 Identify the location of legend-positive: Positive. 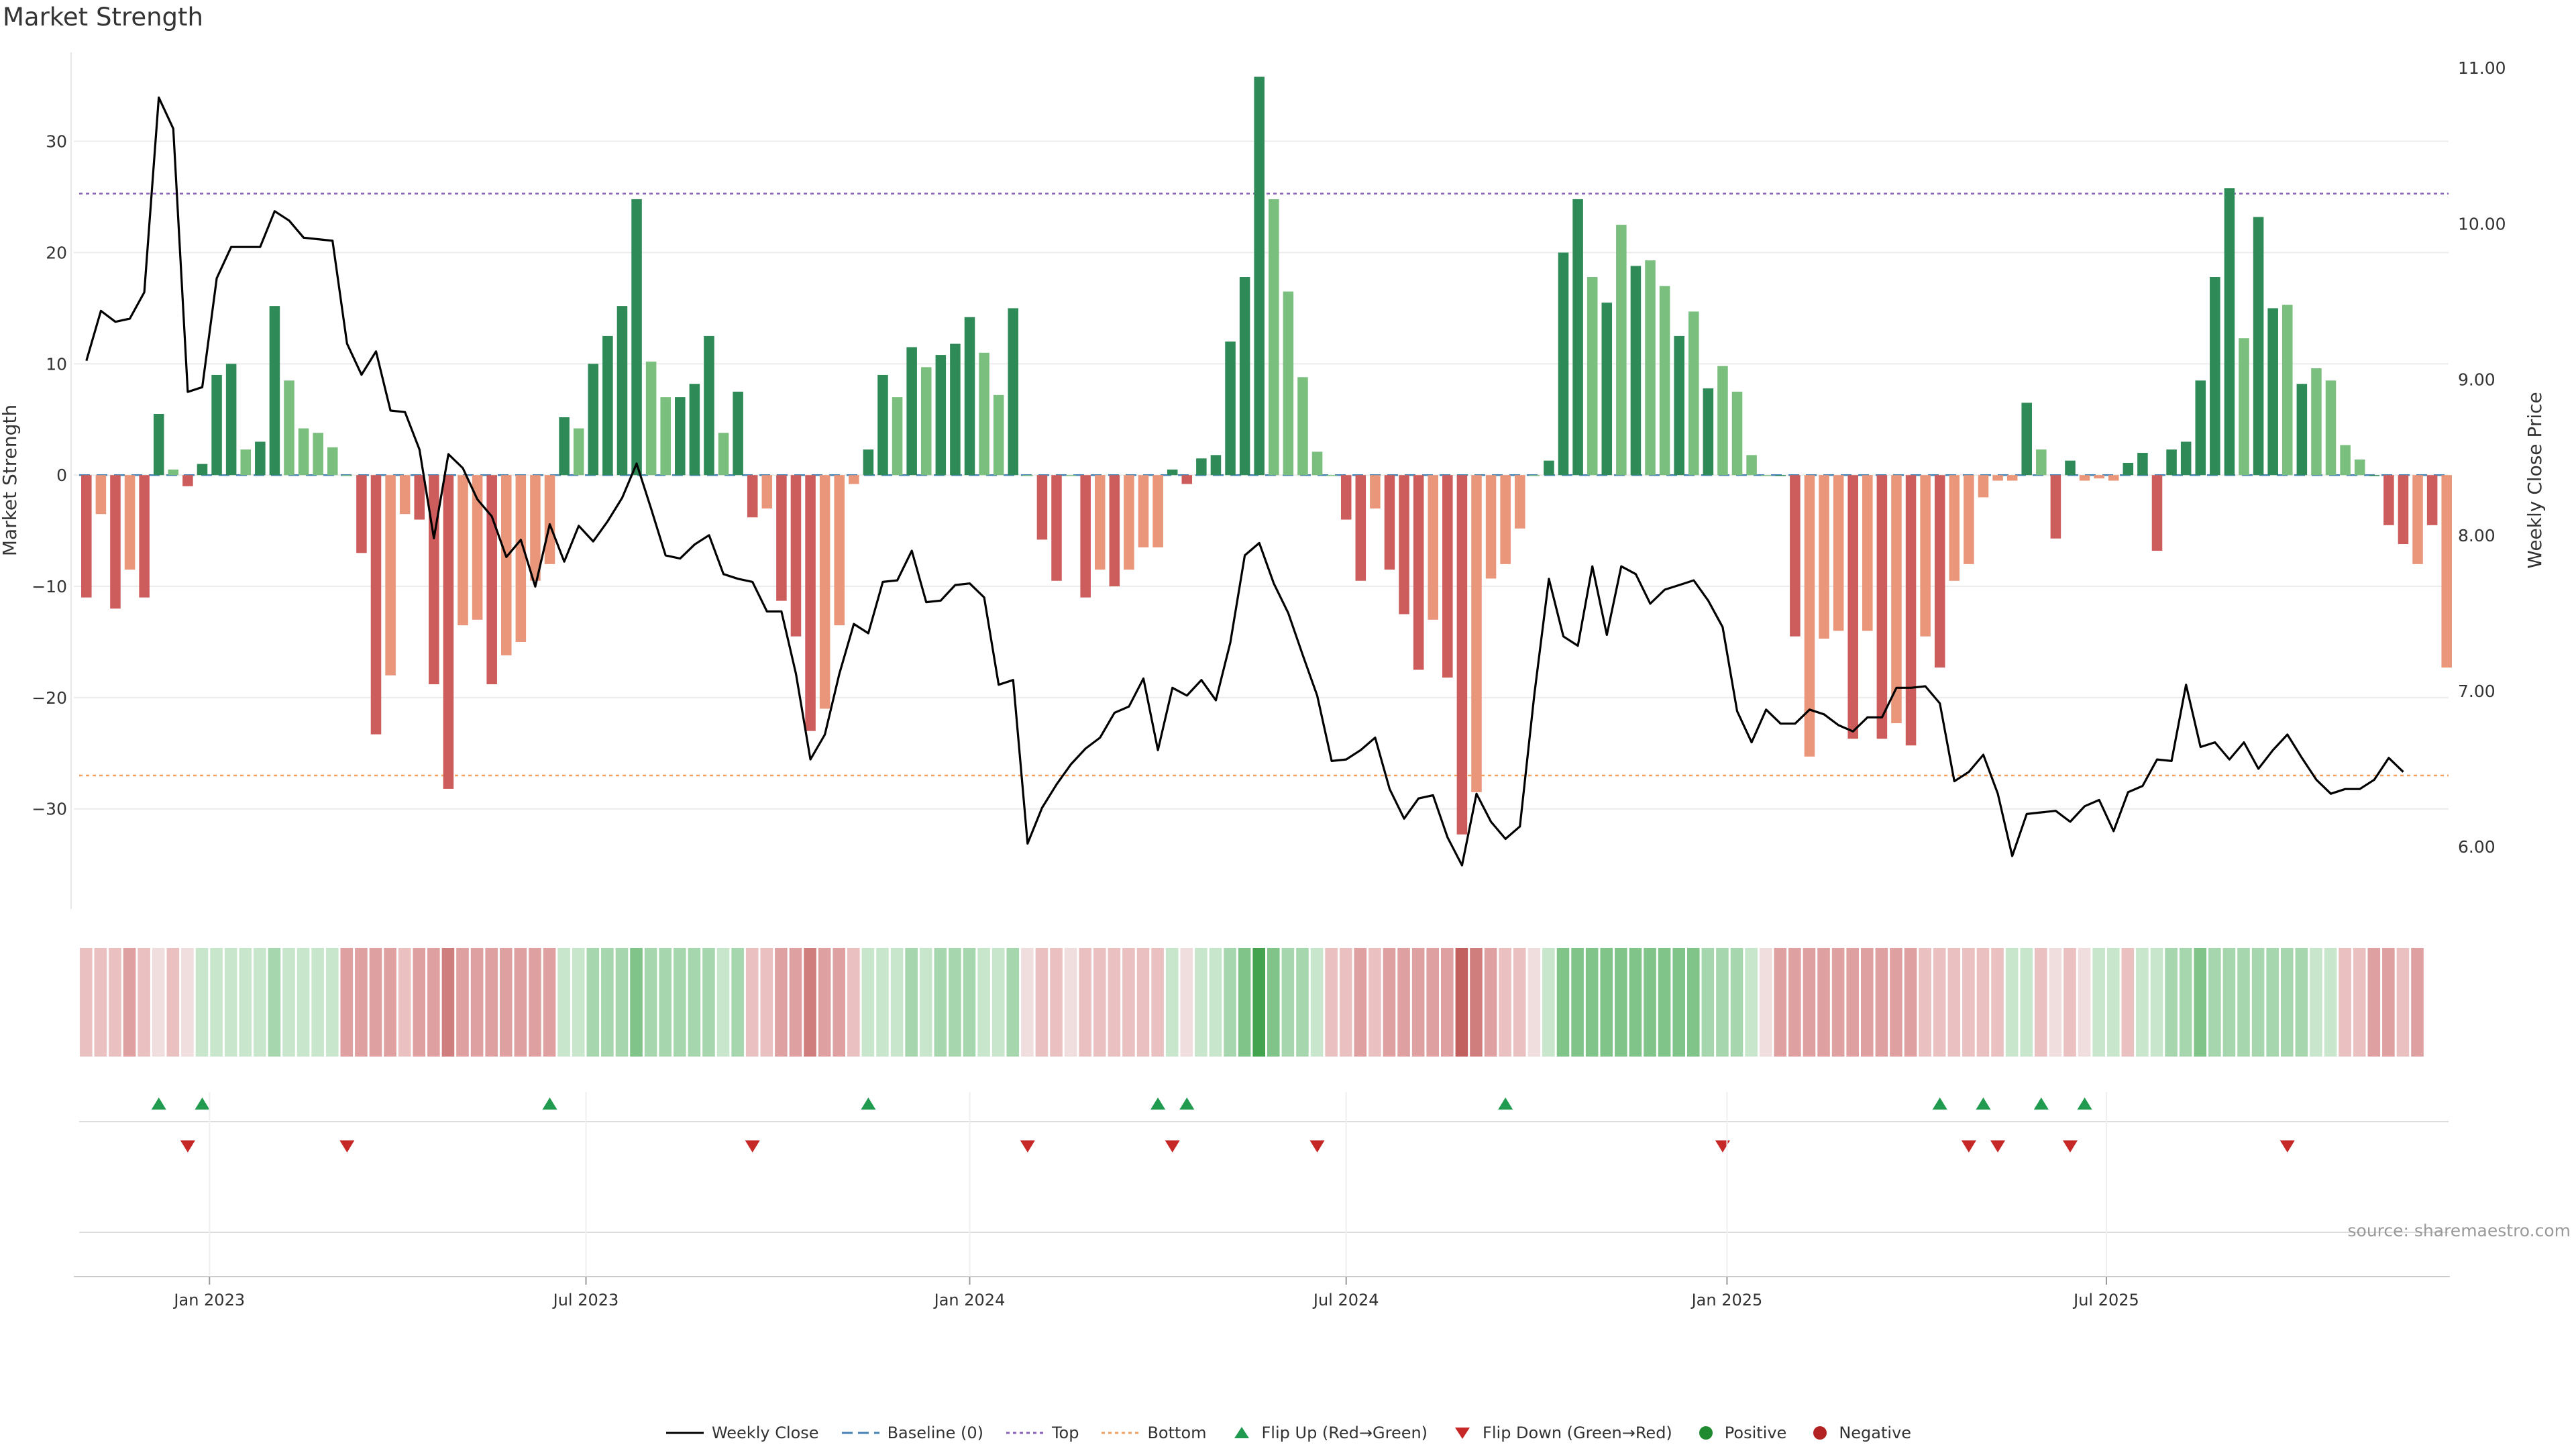
(1740, 1433).